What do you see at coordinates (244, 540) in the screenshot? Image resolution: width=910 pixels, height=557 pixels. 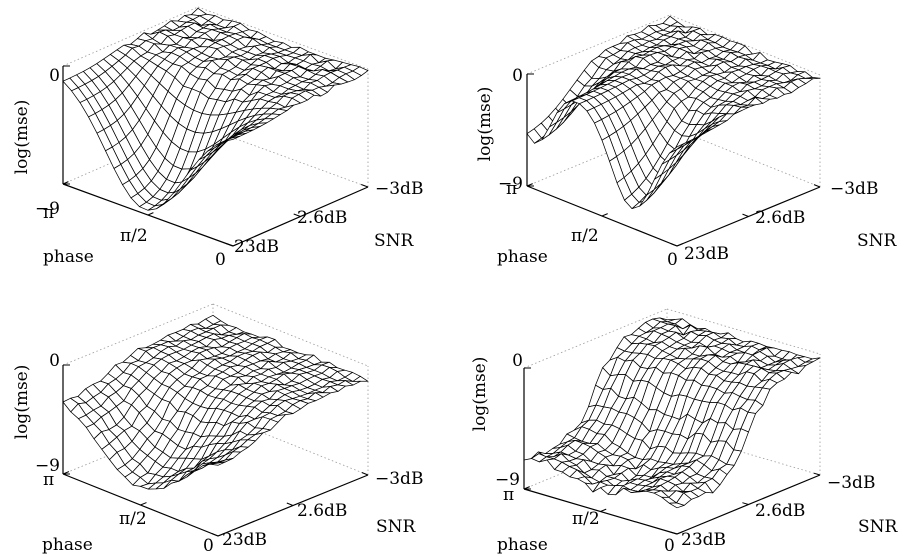 I see `panel-3-x-tick-23db: 23dB` at bounding box center [244, 540].